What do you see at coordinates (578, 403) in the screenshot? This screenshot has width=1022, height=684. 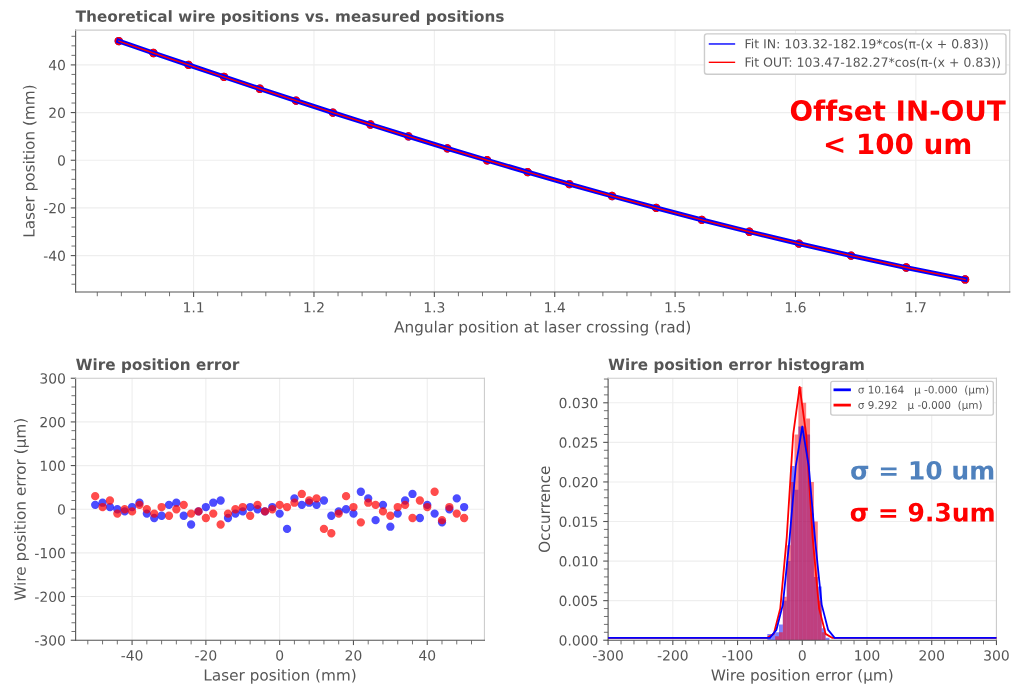 I see `y-tick-label: 0.030` at bounding box center [578, 403].